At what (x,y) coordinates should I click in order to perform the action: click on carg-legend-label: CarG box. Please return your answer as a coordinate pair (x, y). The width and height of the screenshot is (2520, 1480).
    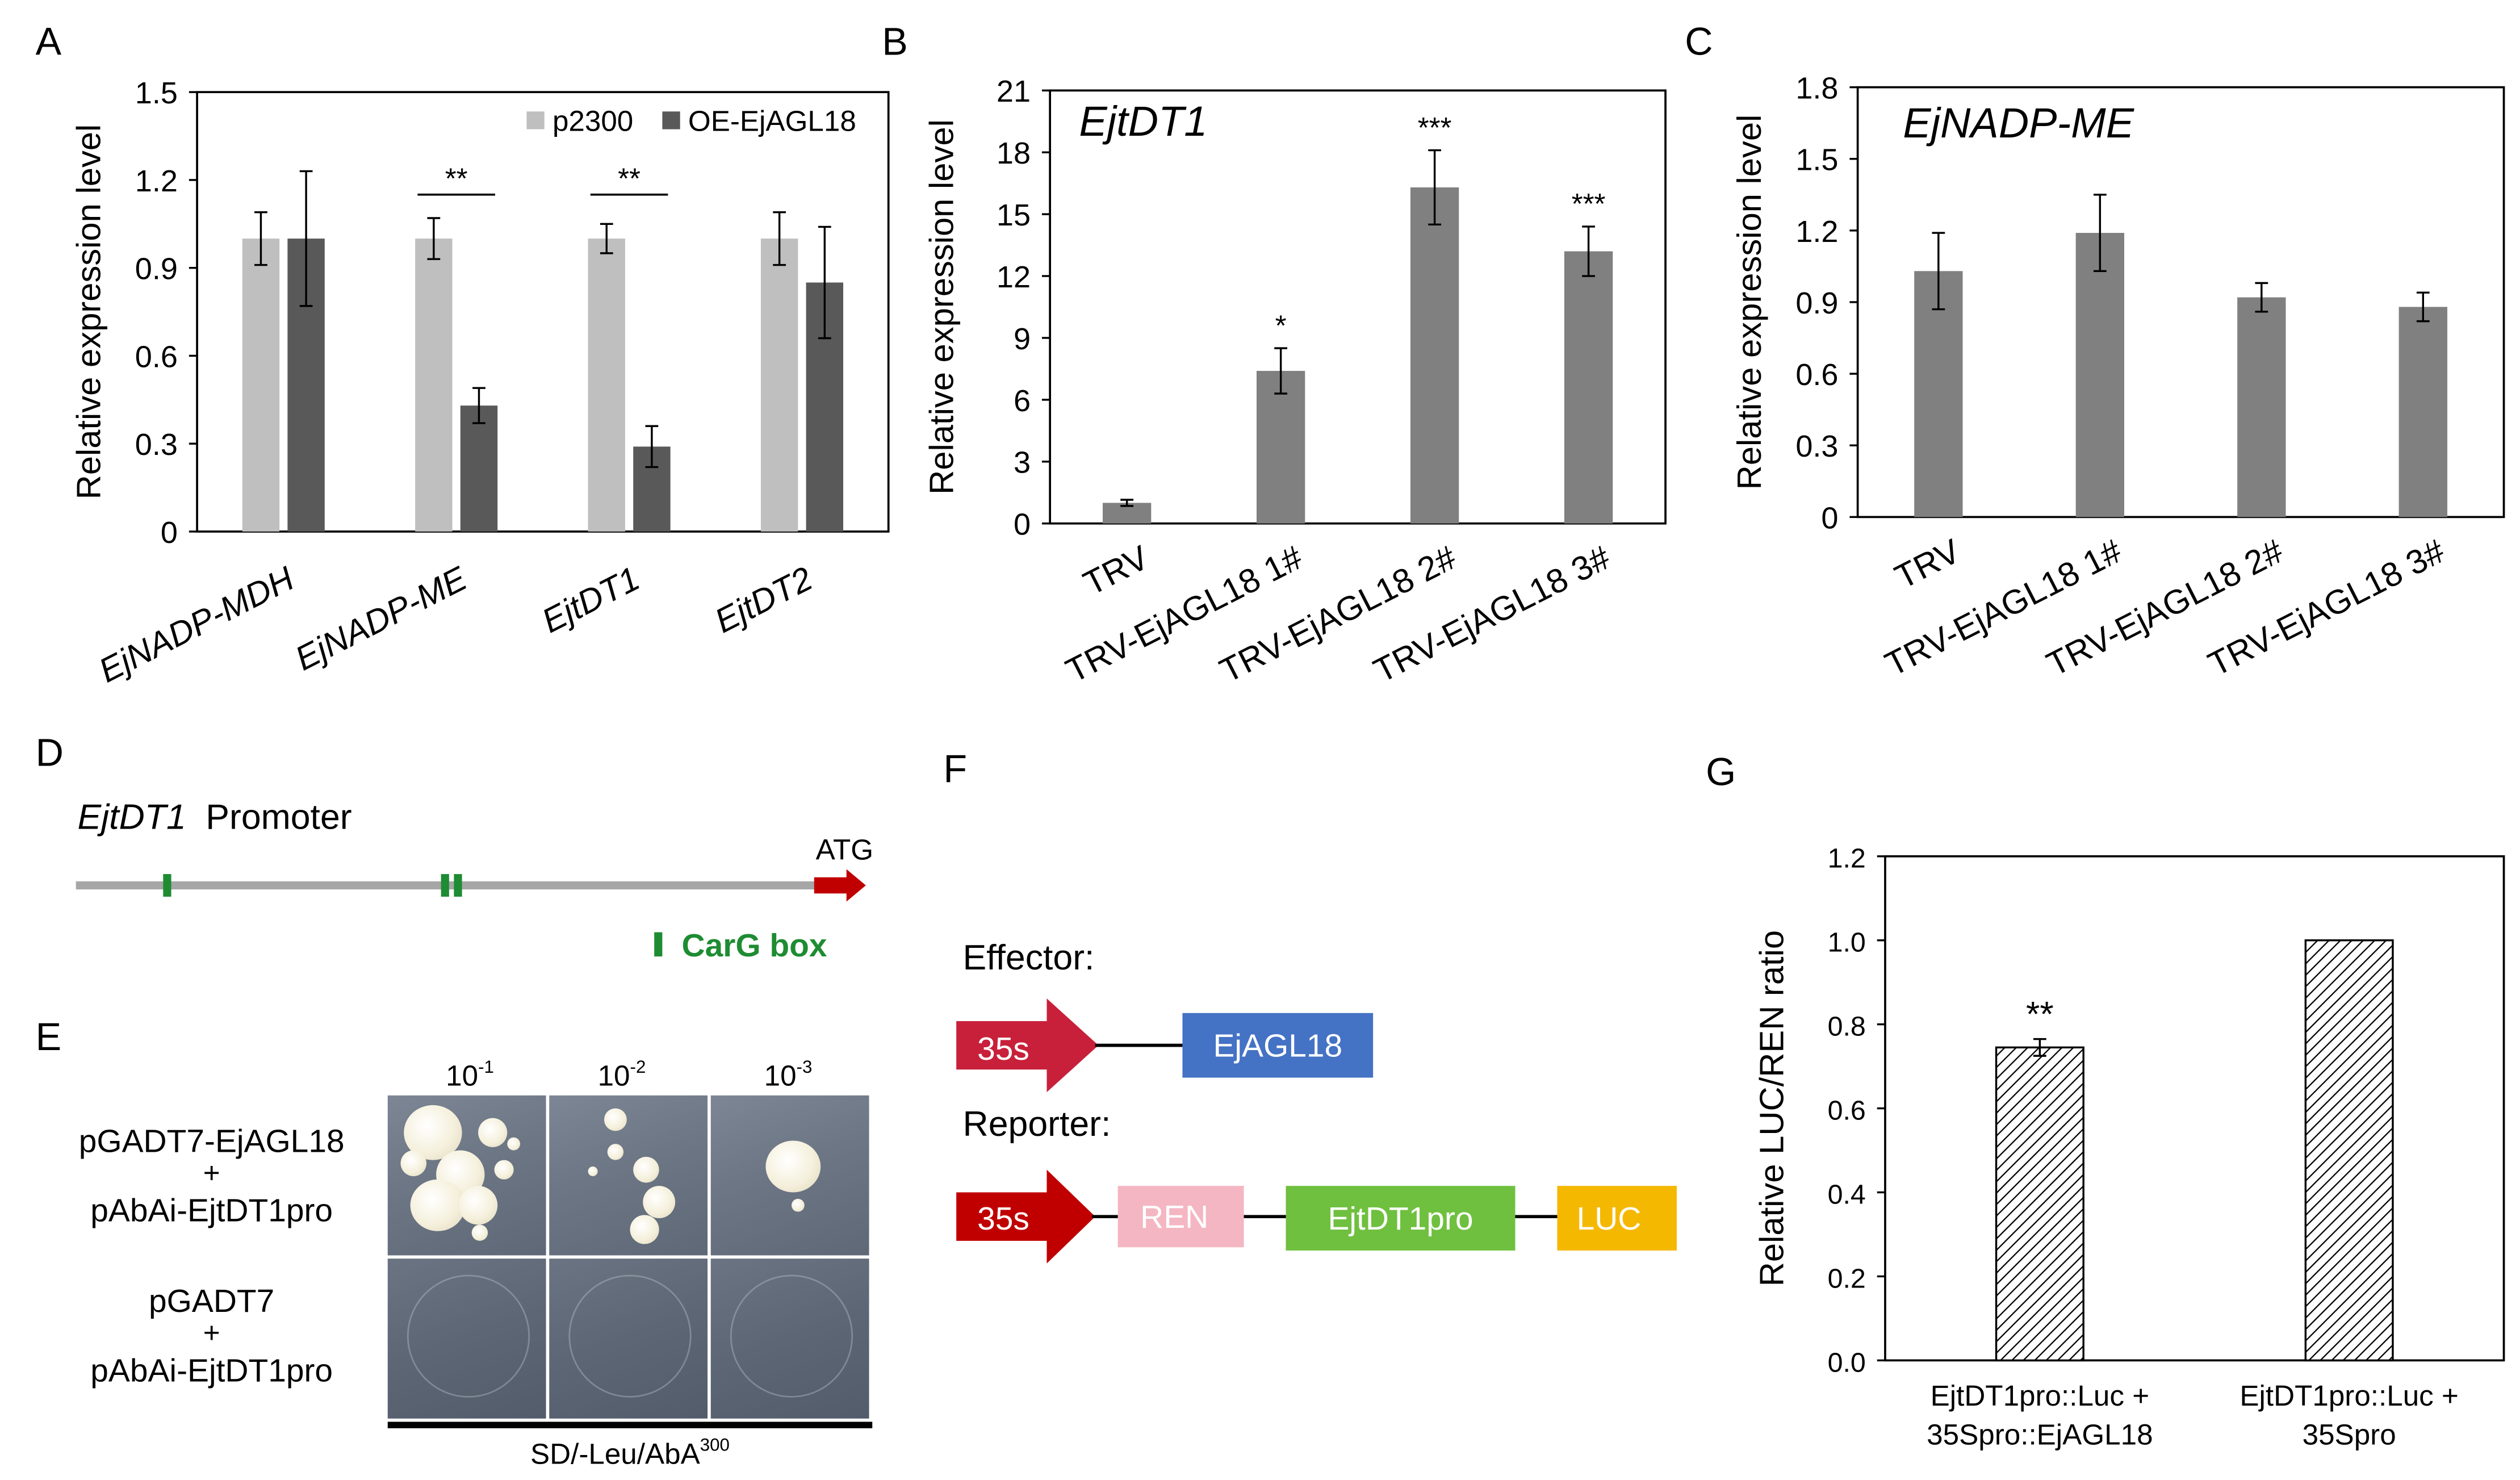
    Looking at the image, I should click on (754, 945).